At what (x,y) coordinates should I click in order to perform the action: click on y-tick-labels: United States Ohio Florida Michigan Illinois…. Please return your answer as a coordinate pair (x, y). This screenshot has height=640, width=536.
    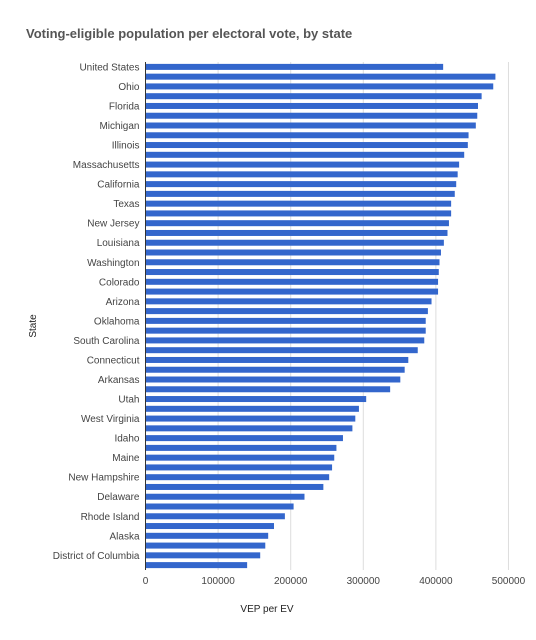
    Looking at the image, I should click on (96, 311).